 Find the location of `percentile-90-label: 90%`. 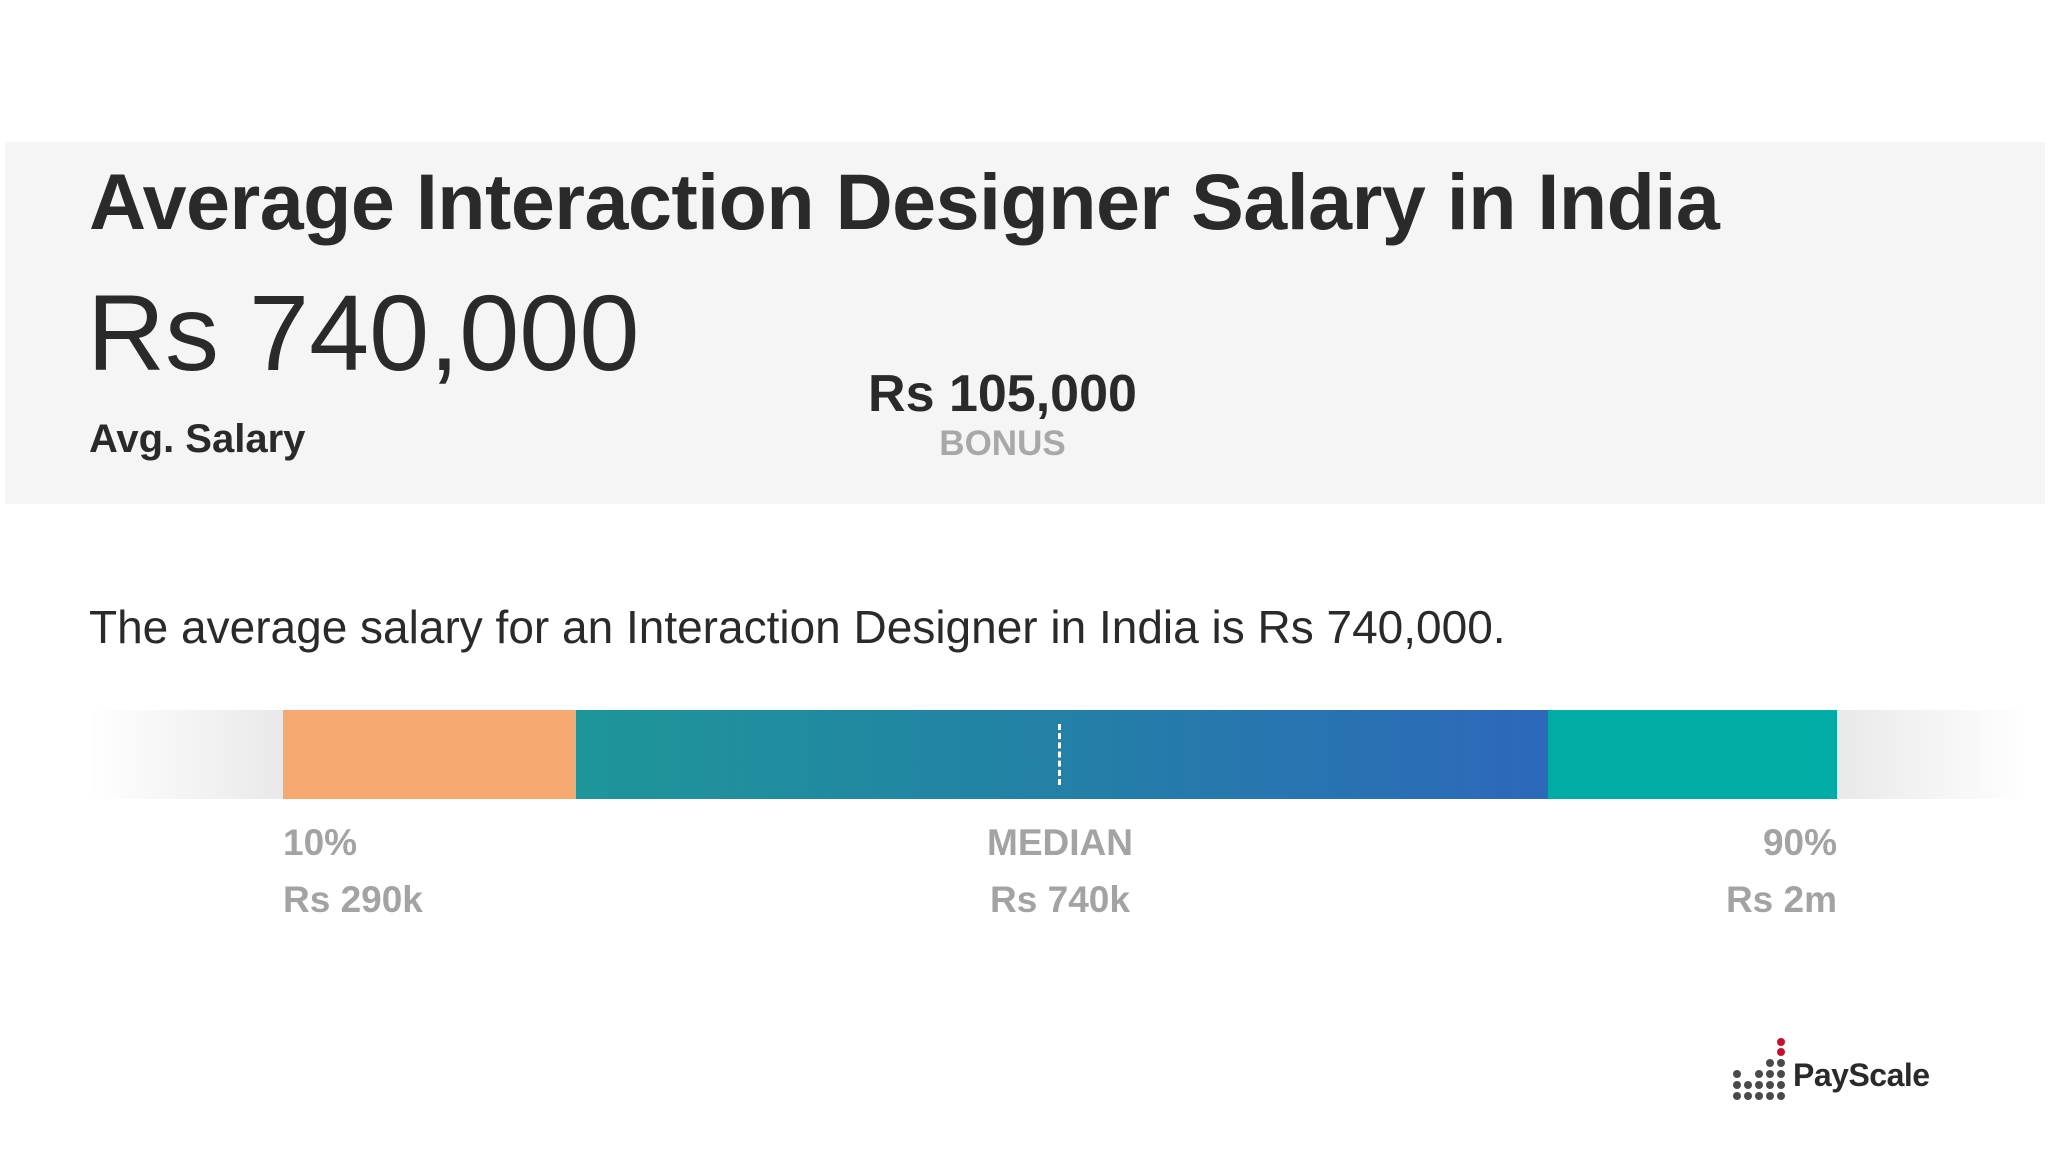

percentile-90-label: 90% is located at coordinates (1799, 842).